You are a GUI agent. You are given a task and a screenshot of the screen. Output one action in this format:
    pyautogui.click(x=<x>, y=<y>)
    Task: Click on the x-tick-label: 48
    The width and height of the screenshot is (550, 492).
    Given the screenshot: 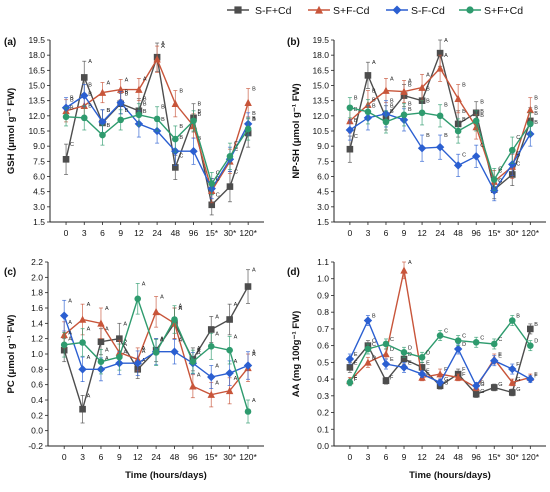 What is the action you would take?
    pyautogui.click(x=458, y=233)
    